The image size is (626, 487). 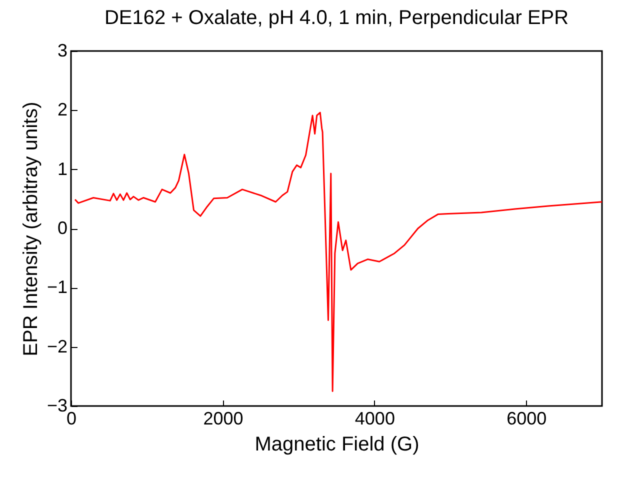 I want to click on y-tick-label: −2, so click(x=57, y=346).